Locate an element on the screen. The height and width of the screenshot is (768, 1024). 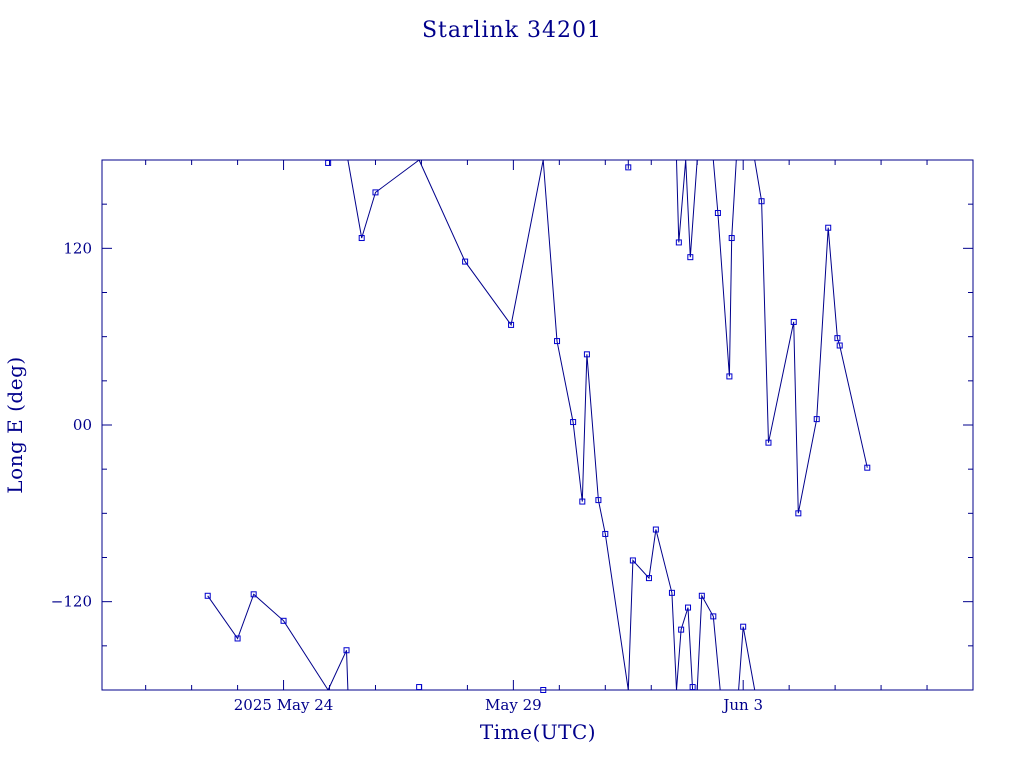
x-axis-label: Time(UTC) is located at coordinates (538, 732).